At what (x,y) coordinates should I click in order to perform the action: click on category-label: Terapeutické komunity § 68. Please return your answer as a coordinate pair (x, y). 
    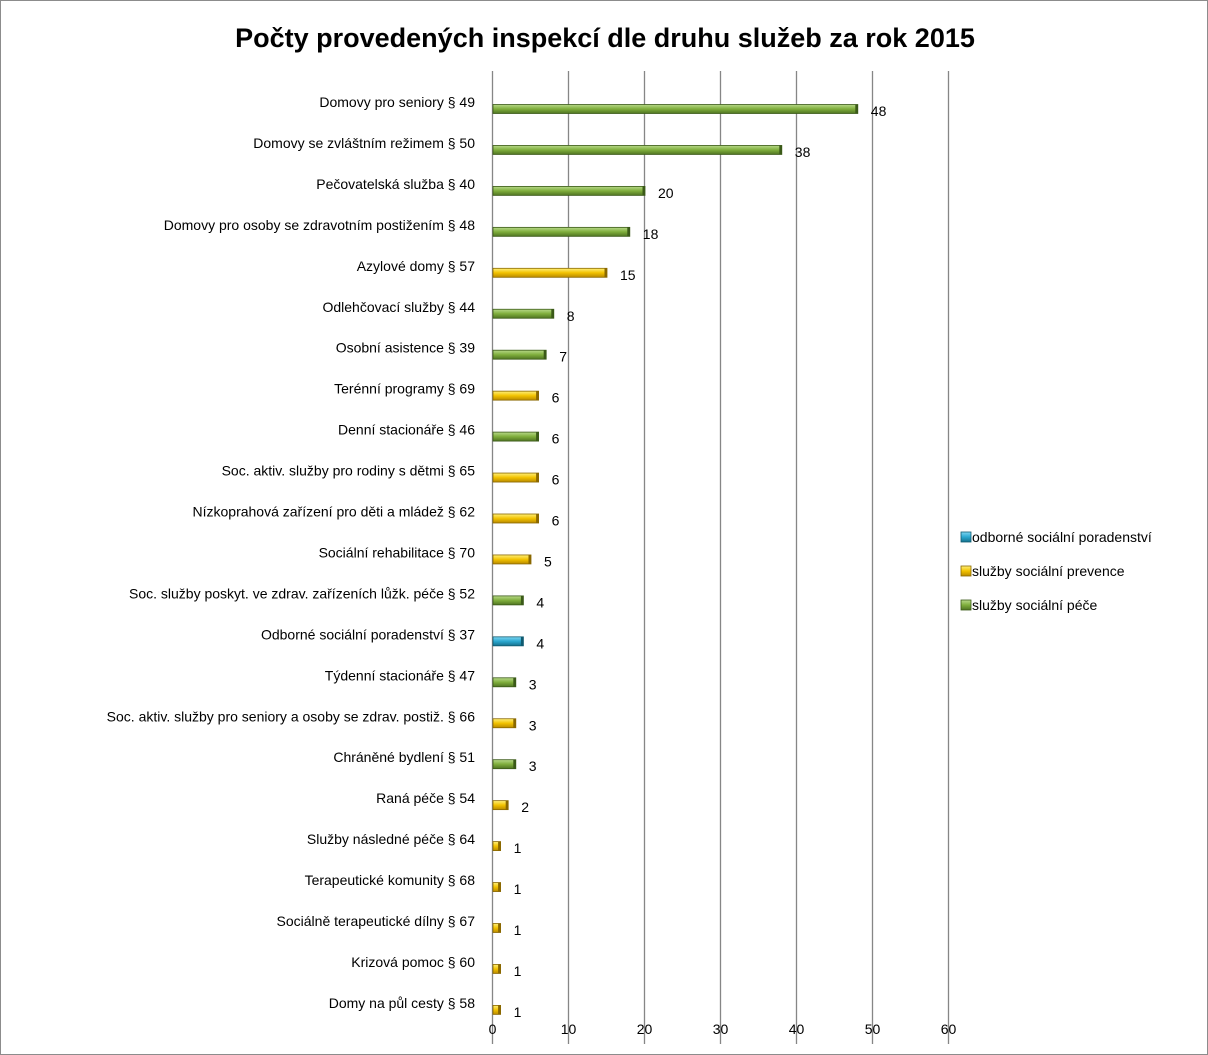
    Looking at the image, I should click on (390, 880).